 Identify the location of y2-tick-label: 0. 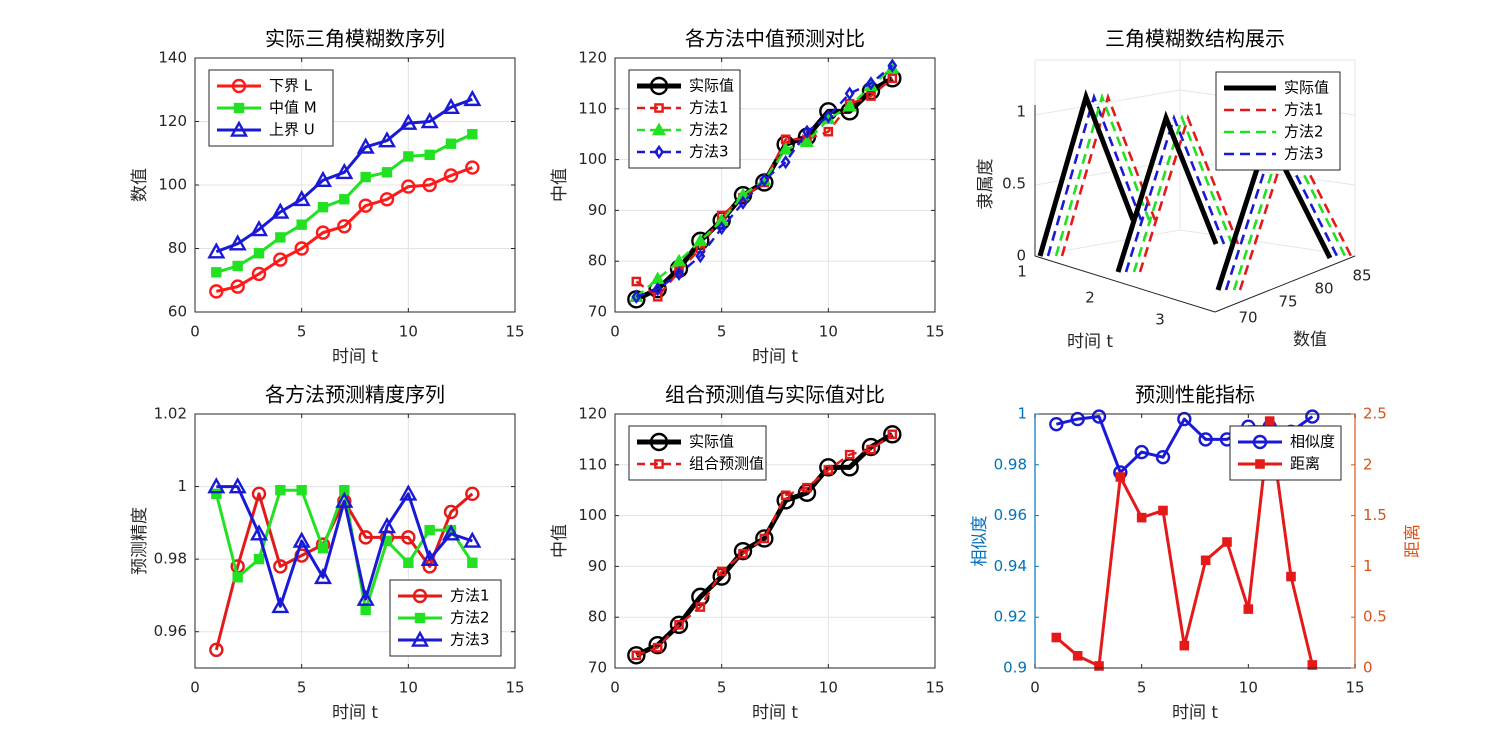
(1368, 668).